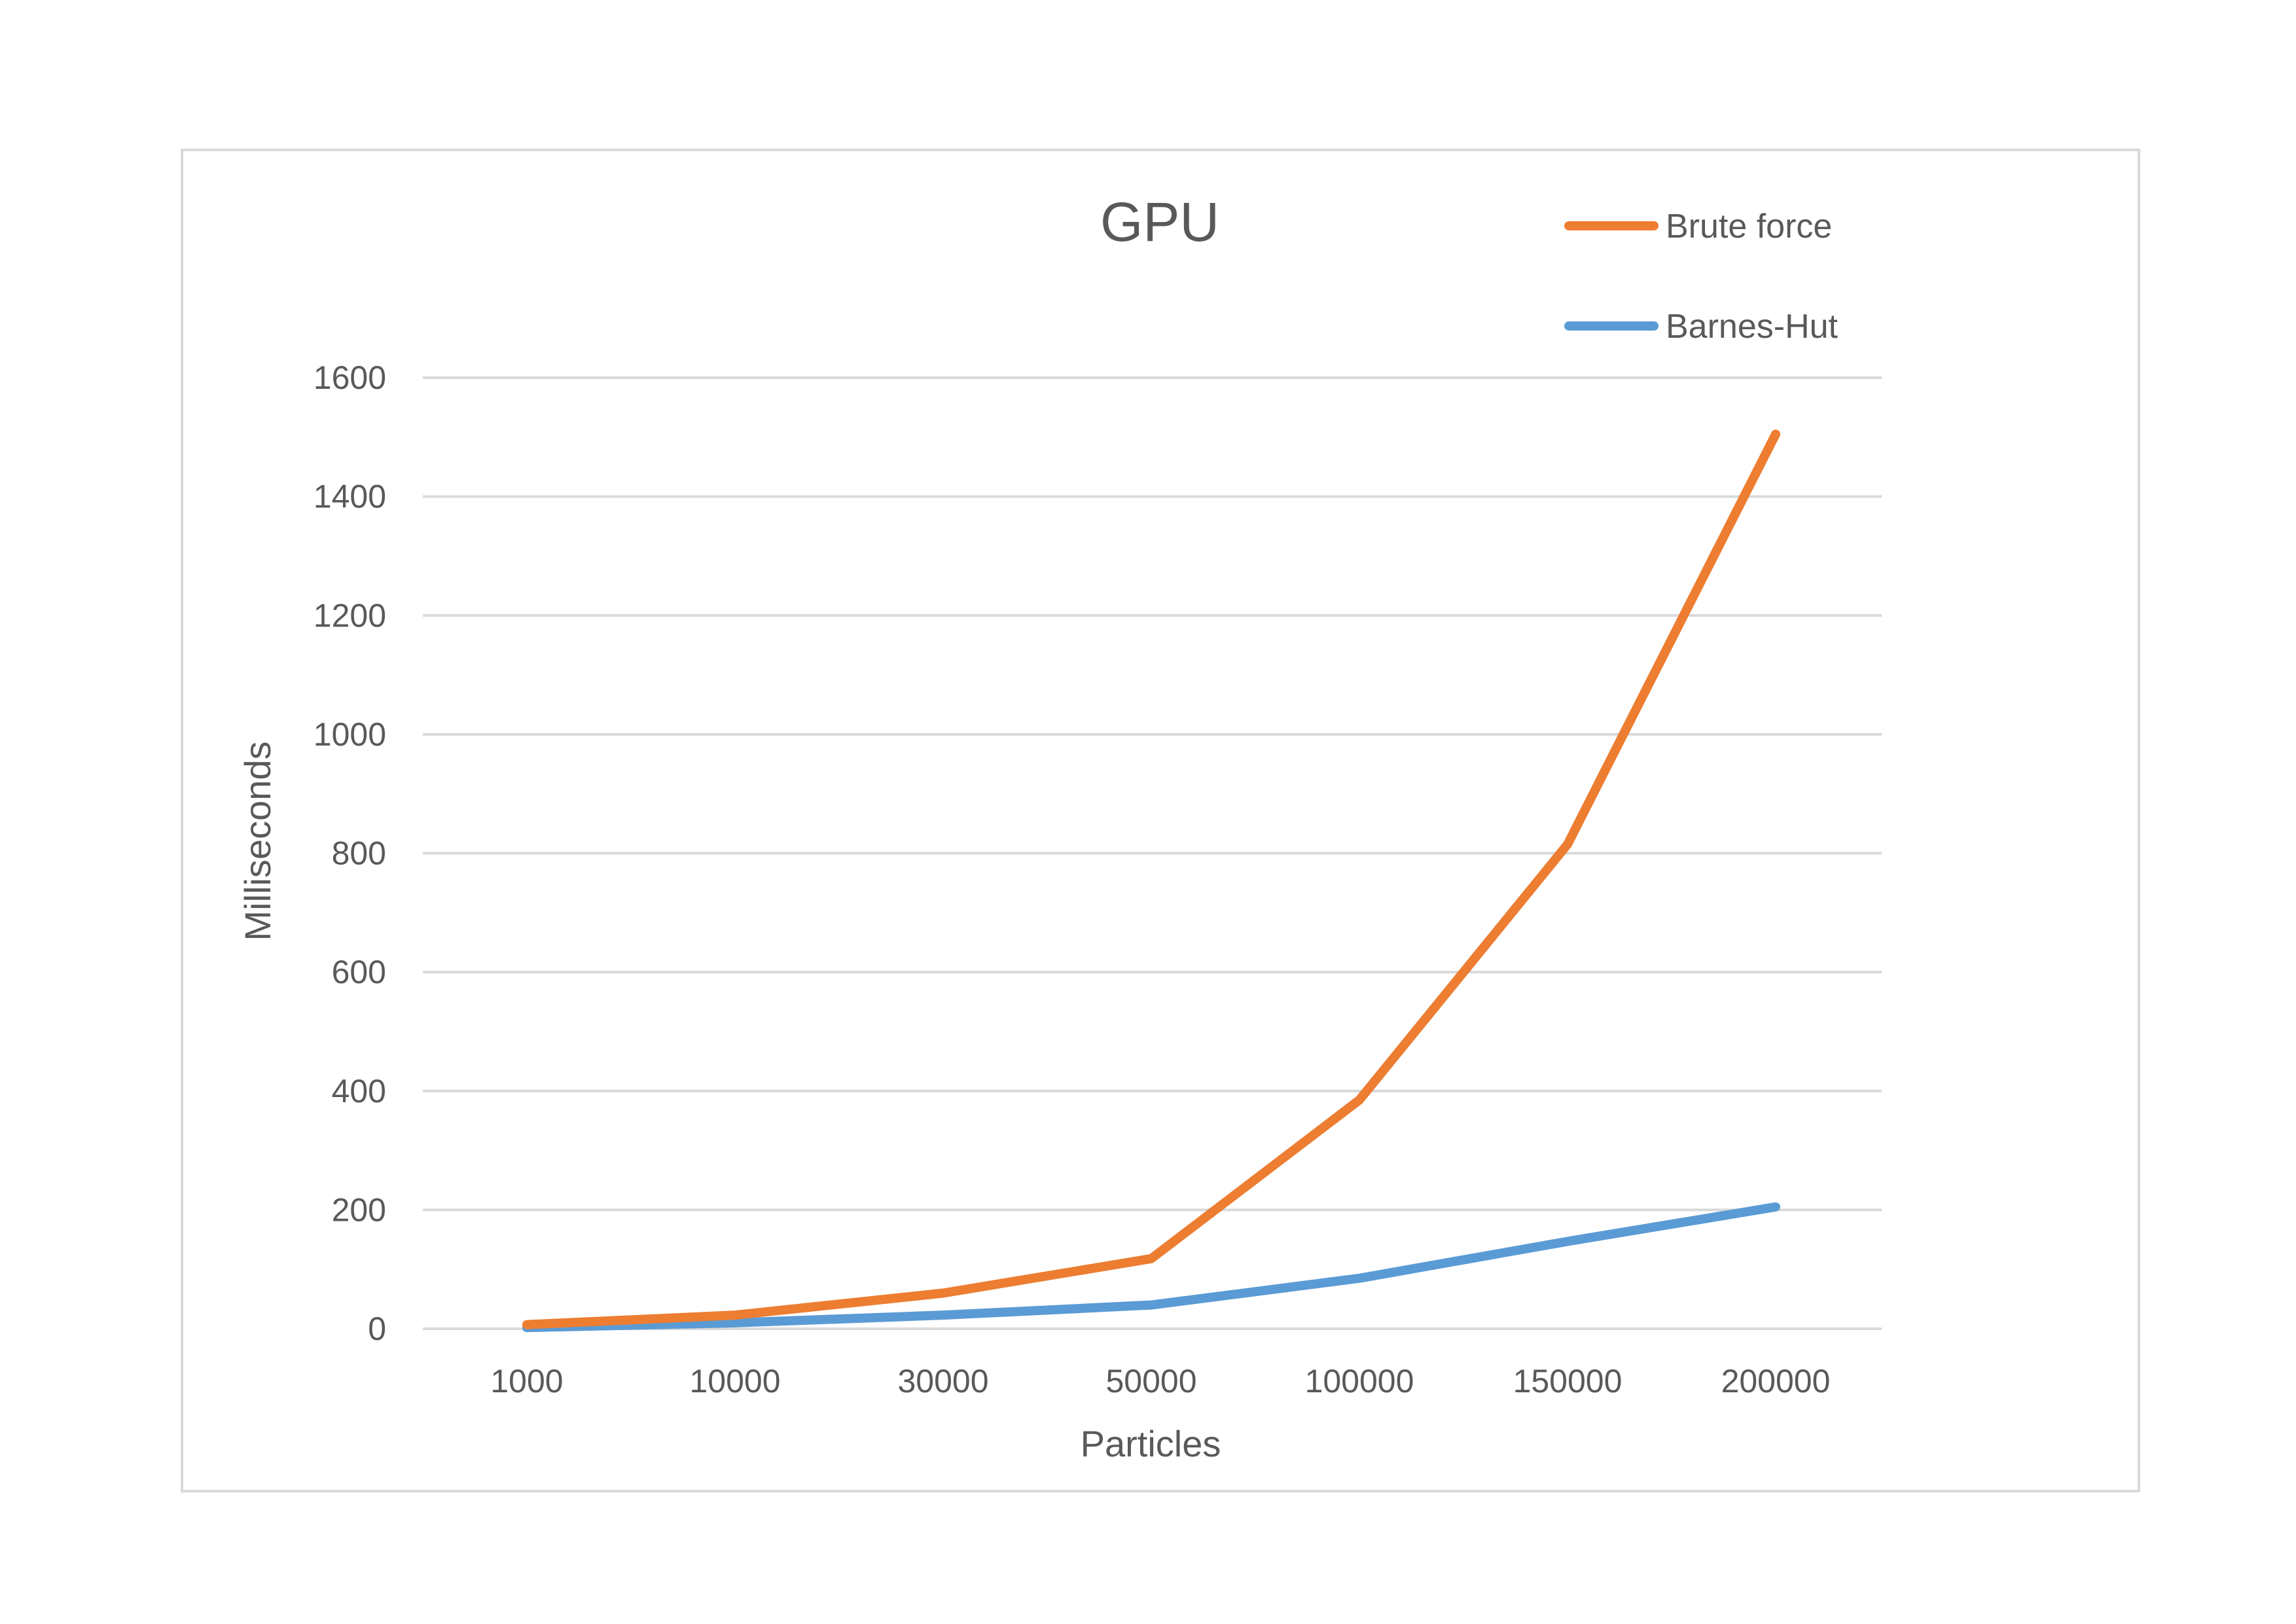 The height and width of the screenshot is (1624, 2296). What do you see at coordinates (1568, 1381) in the screenshot?
I see `x-tick-label: 150000` at bounding box center [1568, 1381].